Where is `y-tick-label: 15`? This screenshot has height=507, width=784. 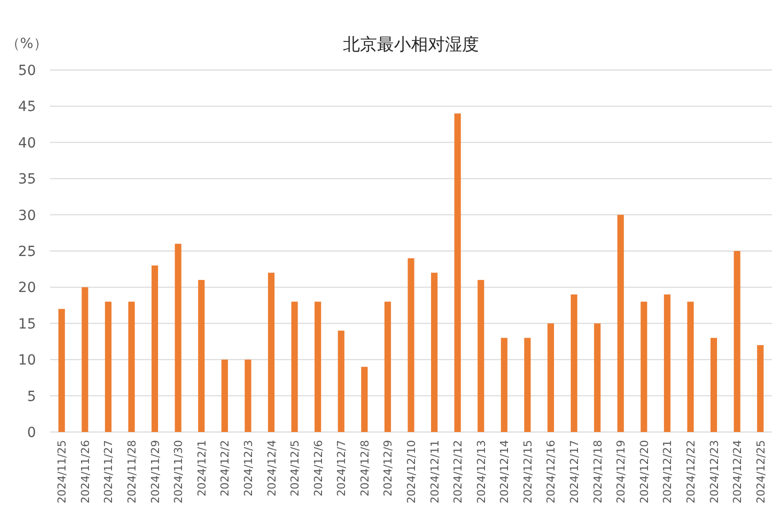 y-tick-label: 15 is located at coordinates (27, 324).